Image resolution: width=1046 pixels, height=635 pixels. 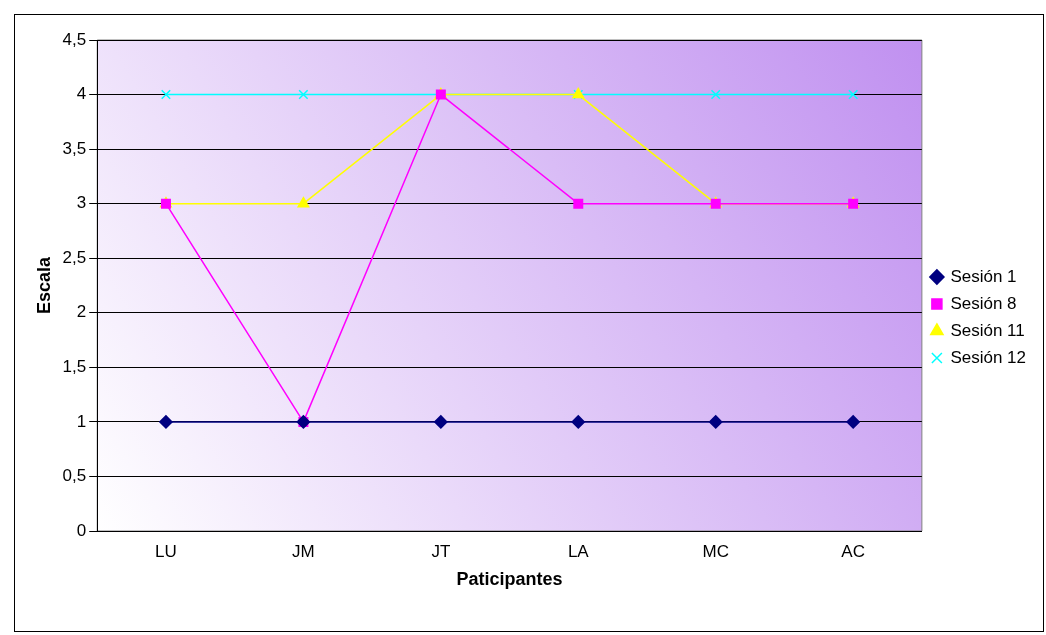 What do you see at coordinates (81, 530) in the screenshot?
I see `y-tick-label: 0` at bounding box center [81, 530].